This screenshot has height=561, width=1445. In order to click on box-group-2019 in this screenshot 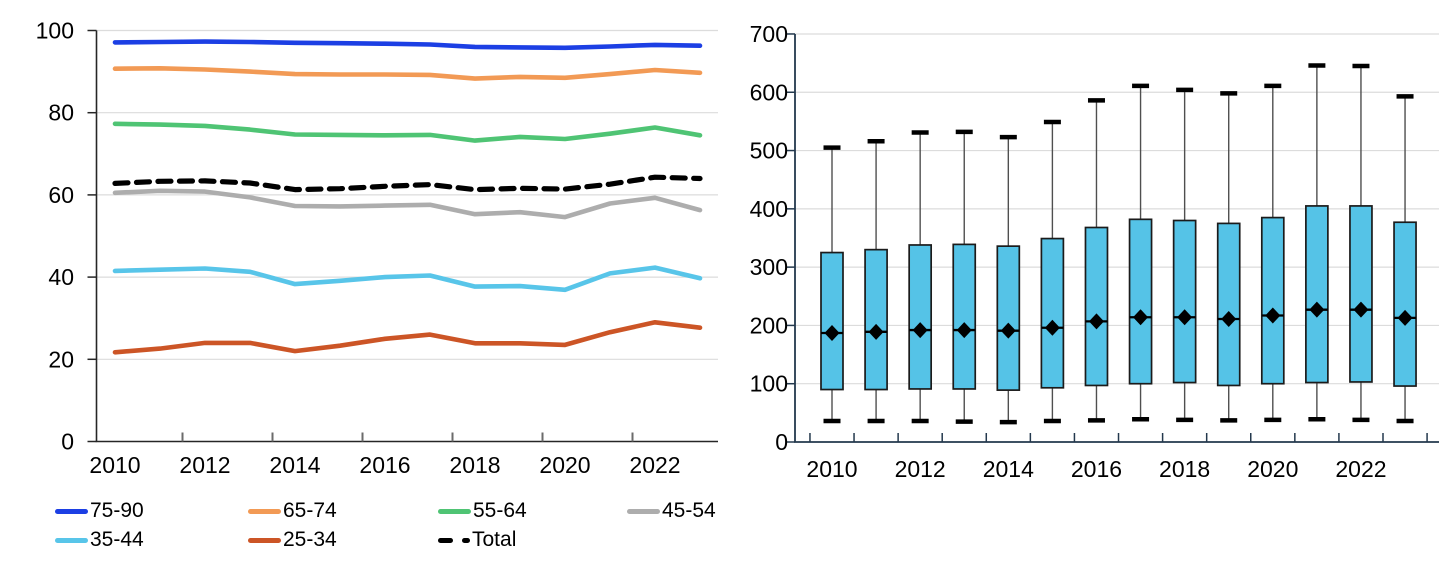, I will do `click(1228, 257)`.